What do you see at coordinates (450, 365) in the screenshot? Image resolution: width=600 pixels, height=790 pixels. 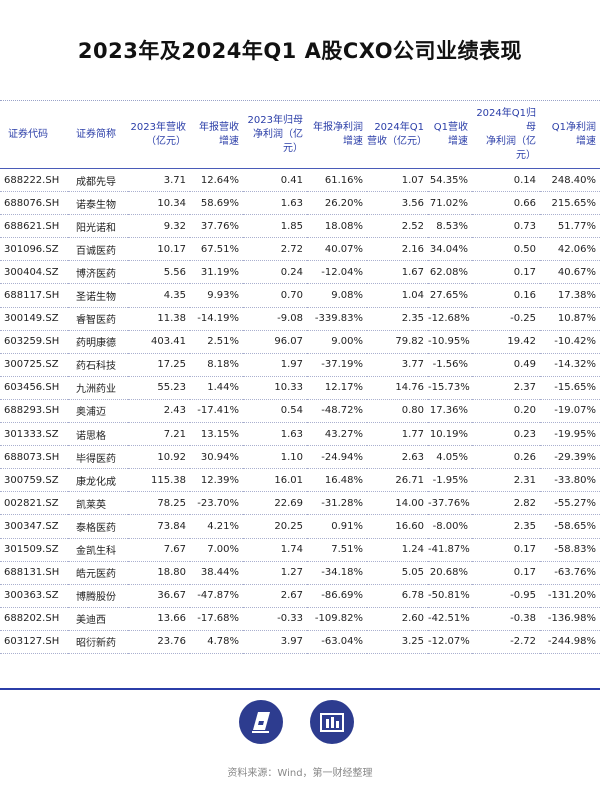 I see `cell-q1-revenue-growth: -1.56%` at bounding box center [450, 365].